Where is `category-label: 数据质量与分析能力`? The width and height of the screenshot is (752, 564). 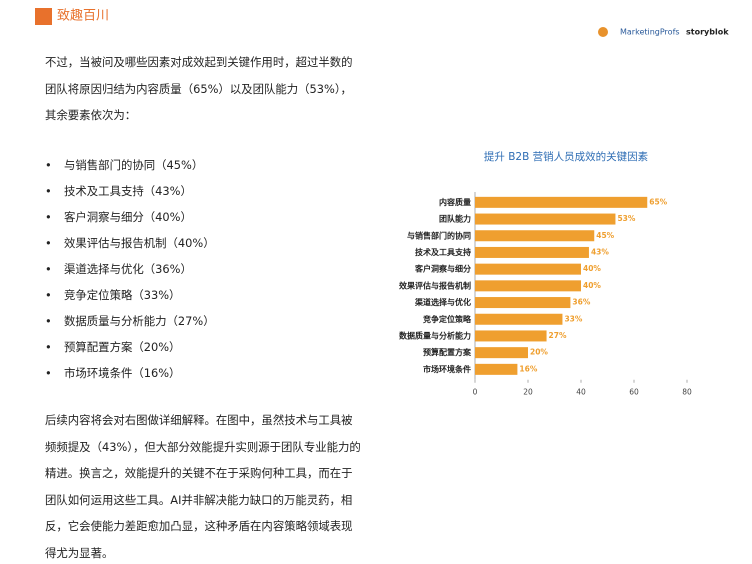
category-label: 数据质量与分析能力 is located at coordinates (435, 335).